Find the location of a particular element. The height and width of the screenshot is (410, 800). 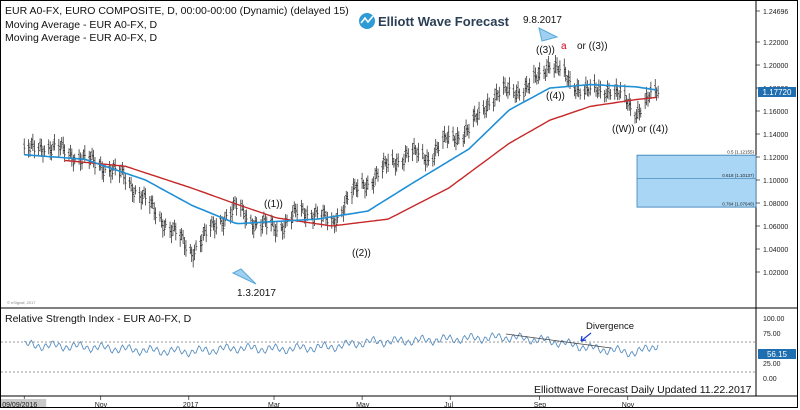

study-label-2: Moving Average - EUR A0-FX, D is located at coordinates (81, 38).